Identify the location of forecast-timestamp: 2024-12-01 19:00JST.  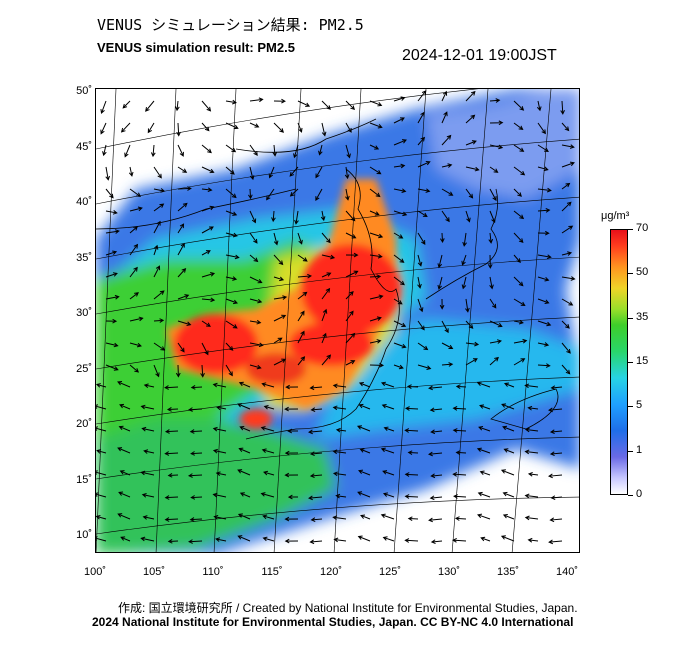
(479, 55).